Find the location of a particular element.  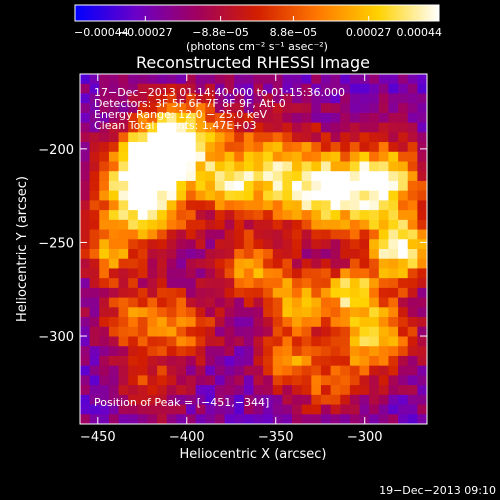

colorbar-units: (photons cm⁻² s⁻¹ asec⁻²) is located at coordinates (257, 46).